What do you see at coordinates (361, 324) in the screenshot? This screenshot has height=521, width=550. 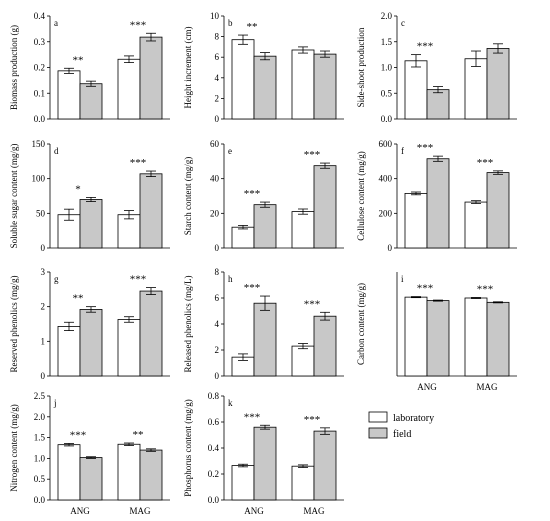 I see `y-axis-label: Carbon content (mg/g)` at bounding box center [361, 324].